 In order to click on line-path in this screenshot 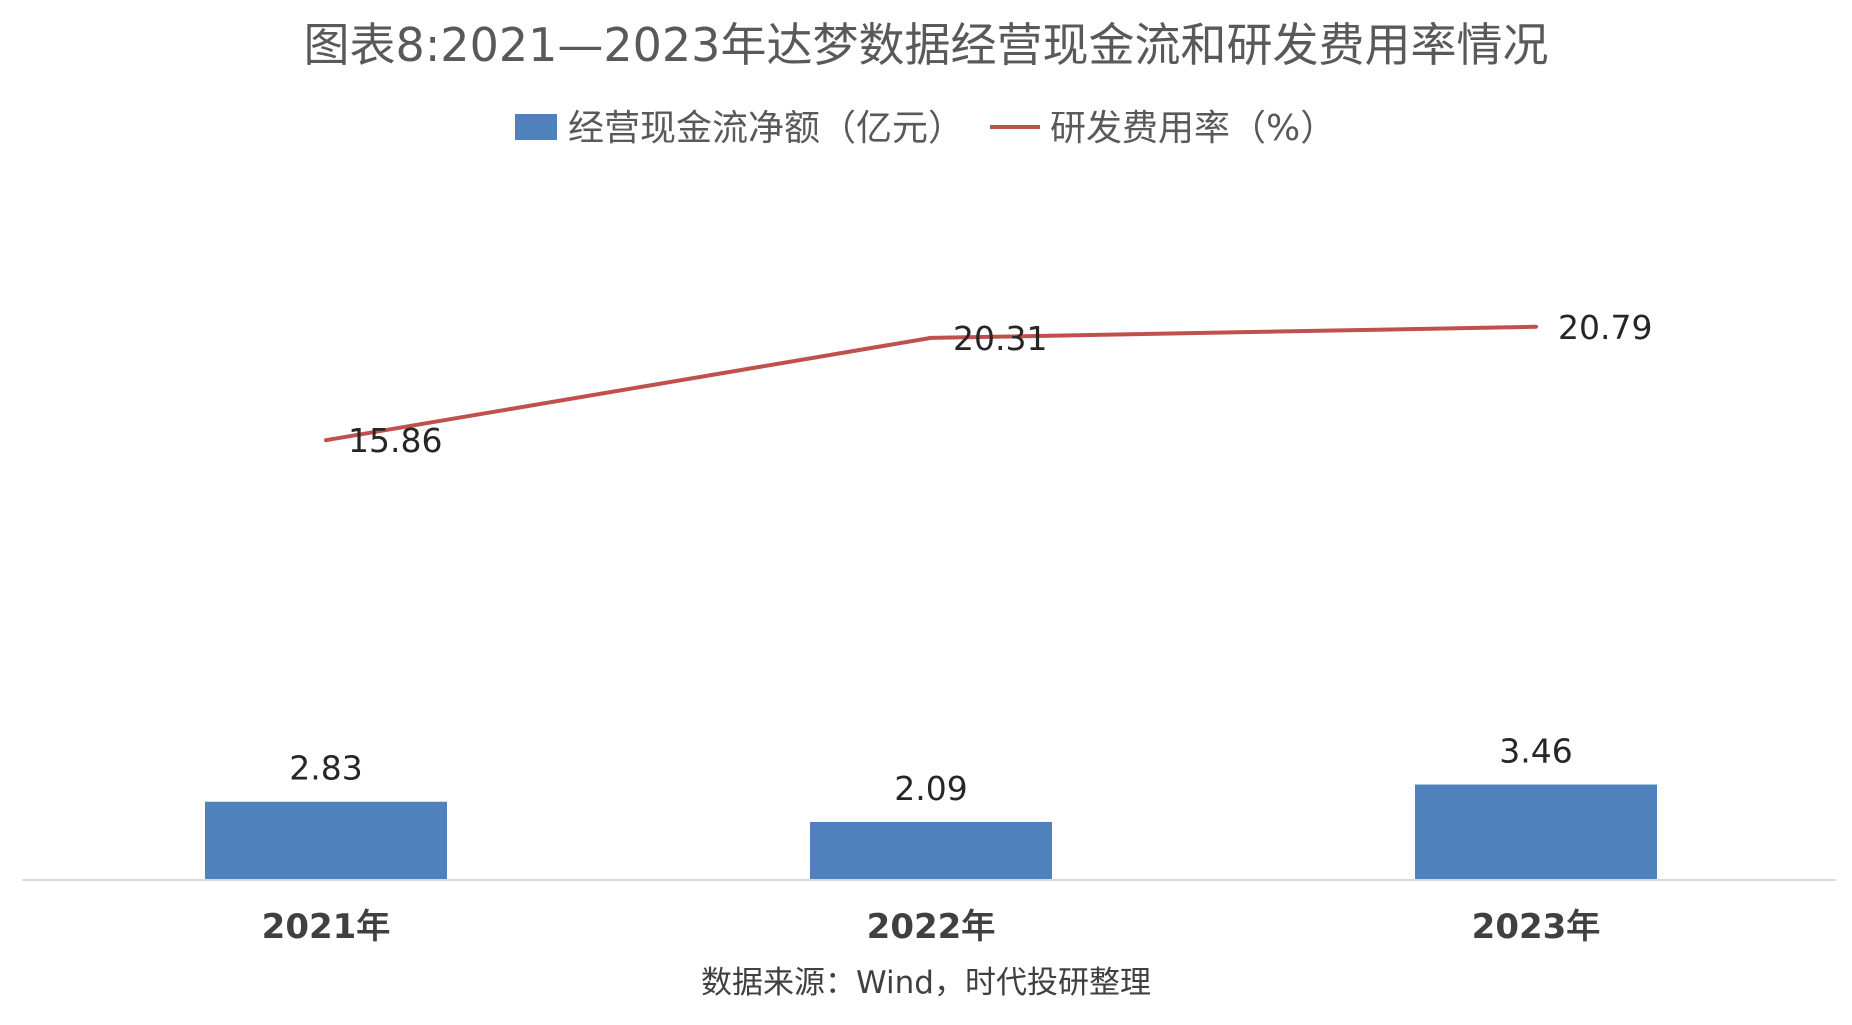, I will do `click(931, 383)`.